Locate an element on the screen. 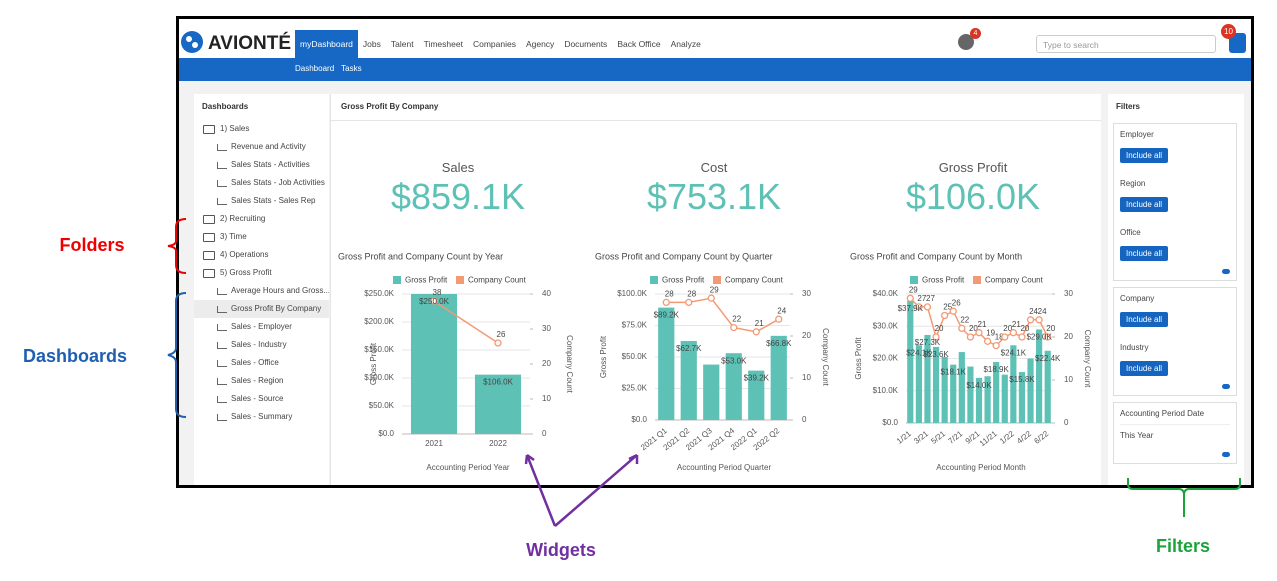 The height and width of the screenshot is (581, 1277). y2-axis-label: Company Count is located at coordinates (569, 364).